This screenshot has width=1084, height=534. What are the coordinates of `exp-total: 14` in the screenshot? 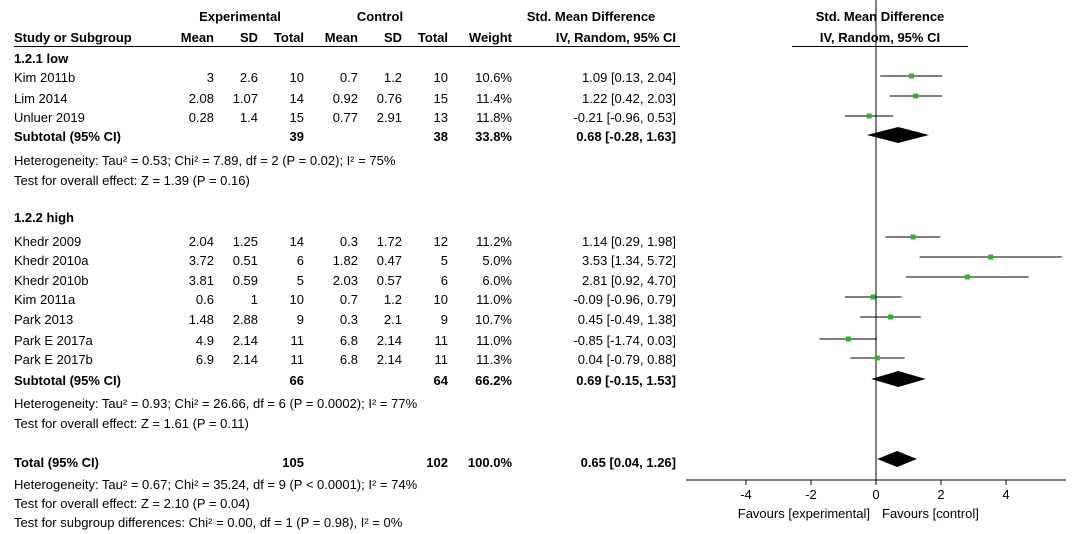 It's located at (296, 241).